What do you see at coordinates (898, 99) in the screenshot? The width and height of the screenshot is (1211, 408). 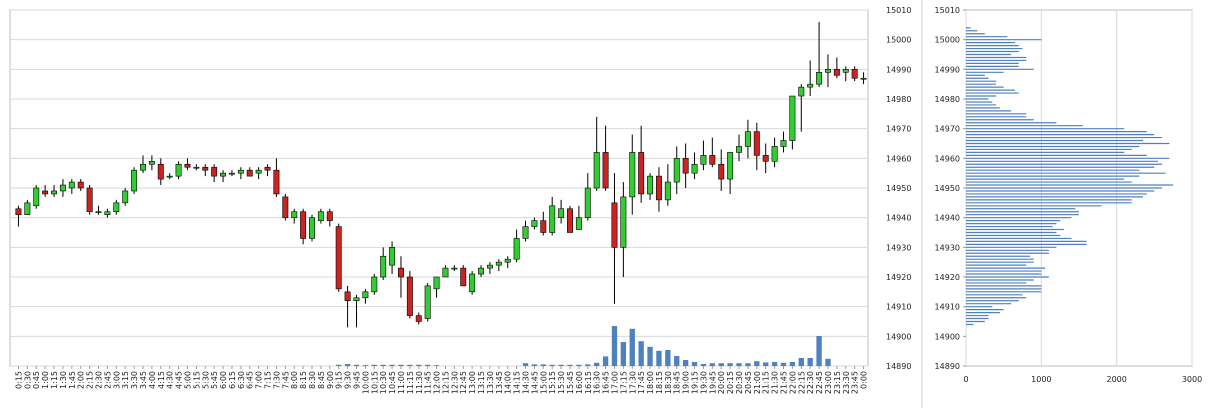 I see `main-y-tick-label: 14980` at bounding box center [898, 99].